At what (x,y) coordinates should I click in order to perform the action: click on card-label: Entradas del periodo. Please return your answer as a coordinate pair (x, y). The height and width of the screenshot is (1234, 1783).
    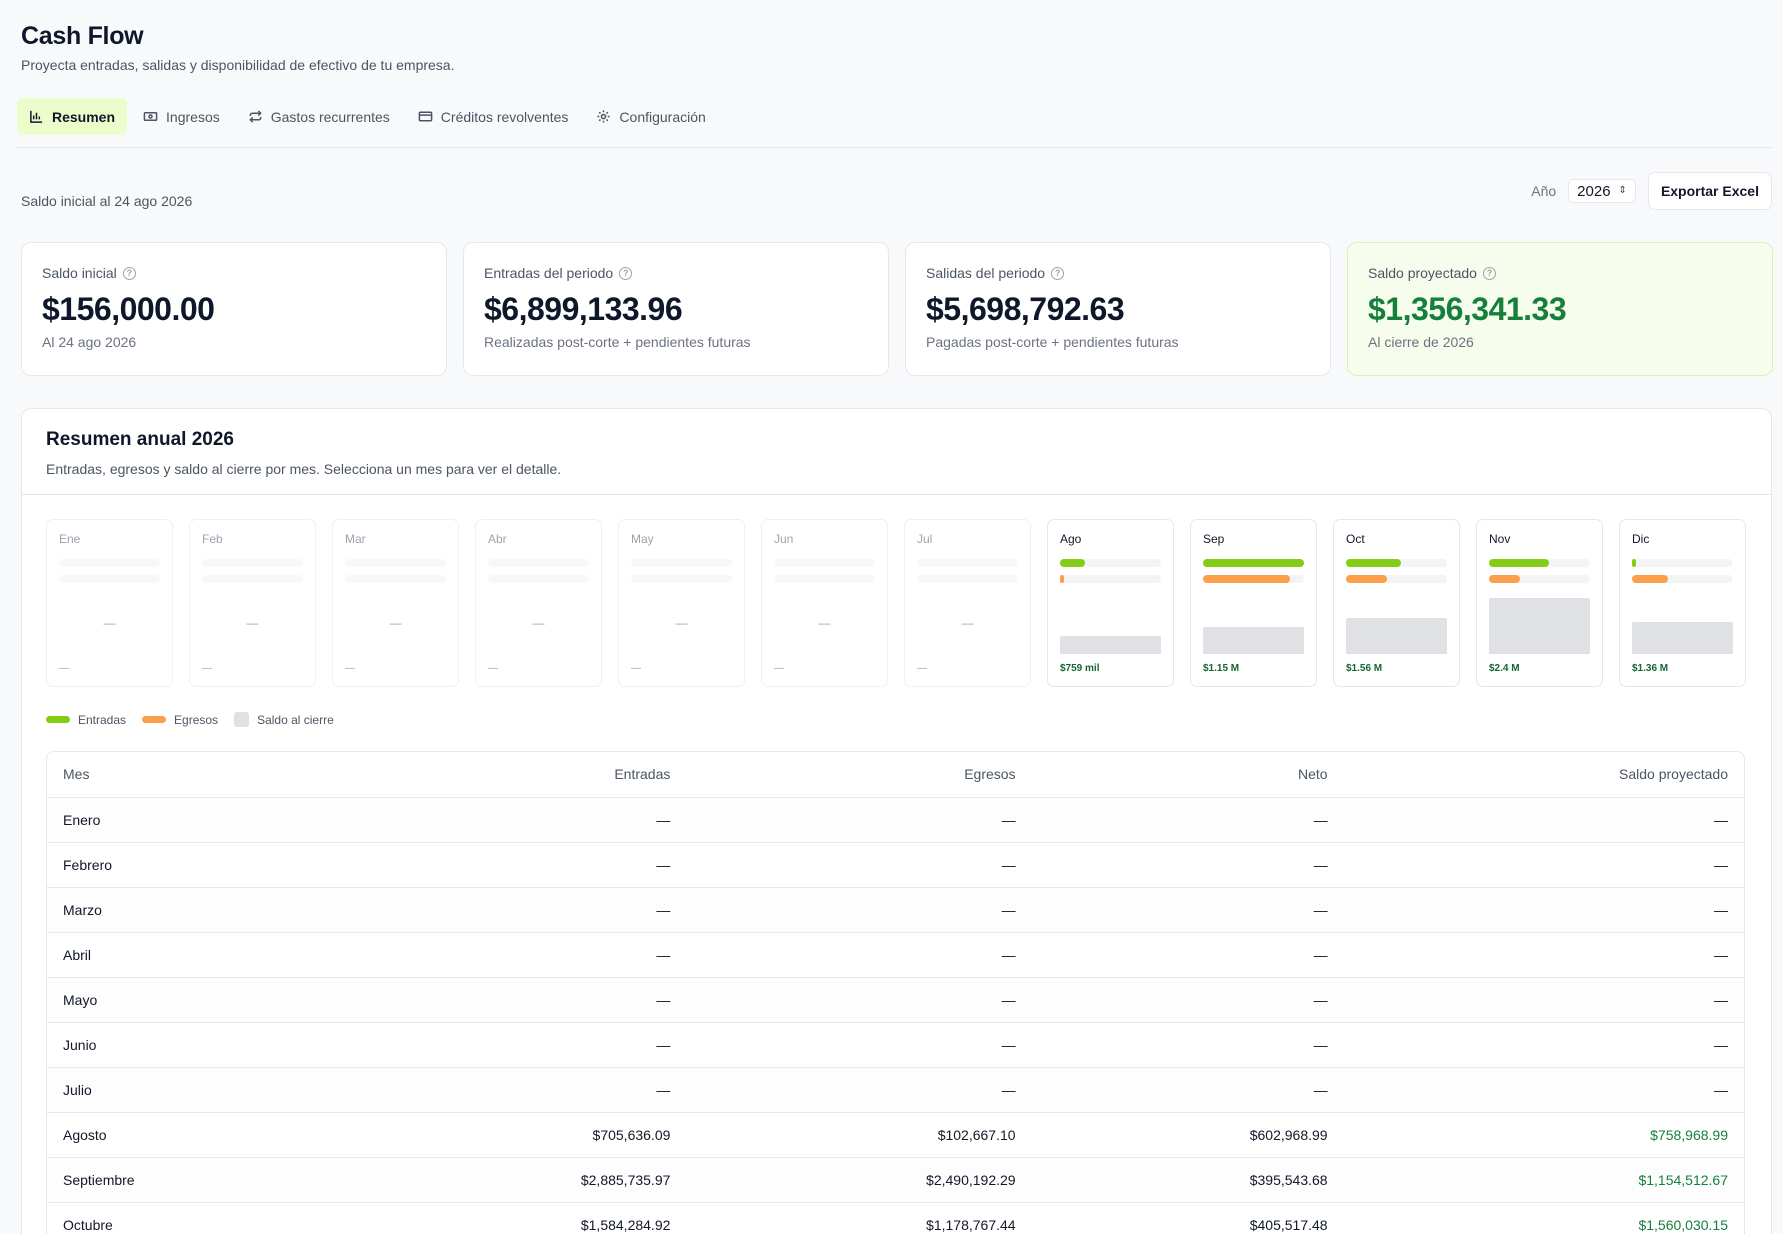
    Looking at the image, I should click on (549, 273).